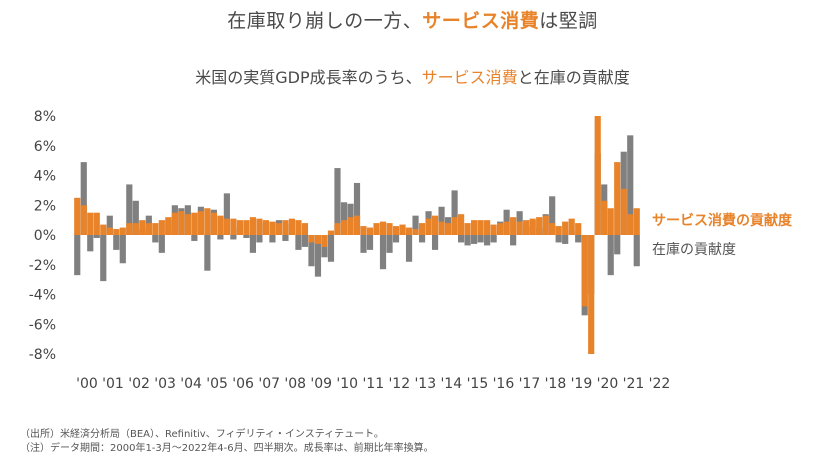  I want to click on y-tick-label: -6%, so click(42, 325).